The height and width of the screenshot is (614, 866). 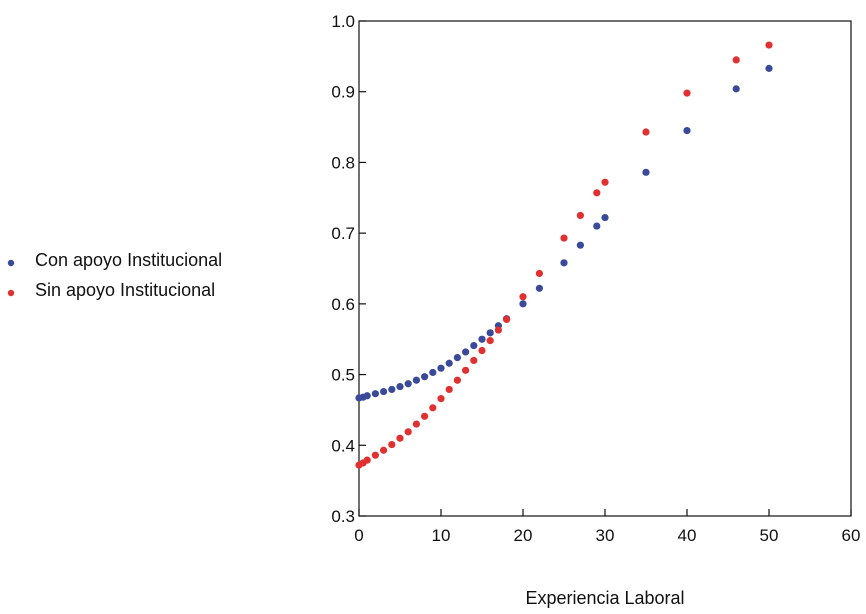 I want to click on y-axis: 0.3 0.4 0.5 0.6 0.7 0.8 0.9 1.0, so click(x=348, y=269).